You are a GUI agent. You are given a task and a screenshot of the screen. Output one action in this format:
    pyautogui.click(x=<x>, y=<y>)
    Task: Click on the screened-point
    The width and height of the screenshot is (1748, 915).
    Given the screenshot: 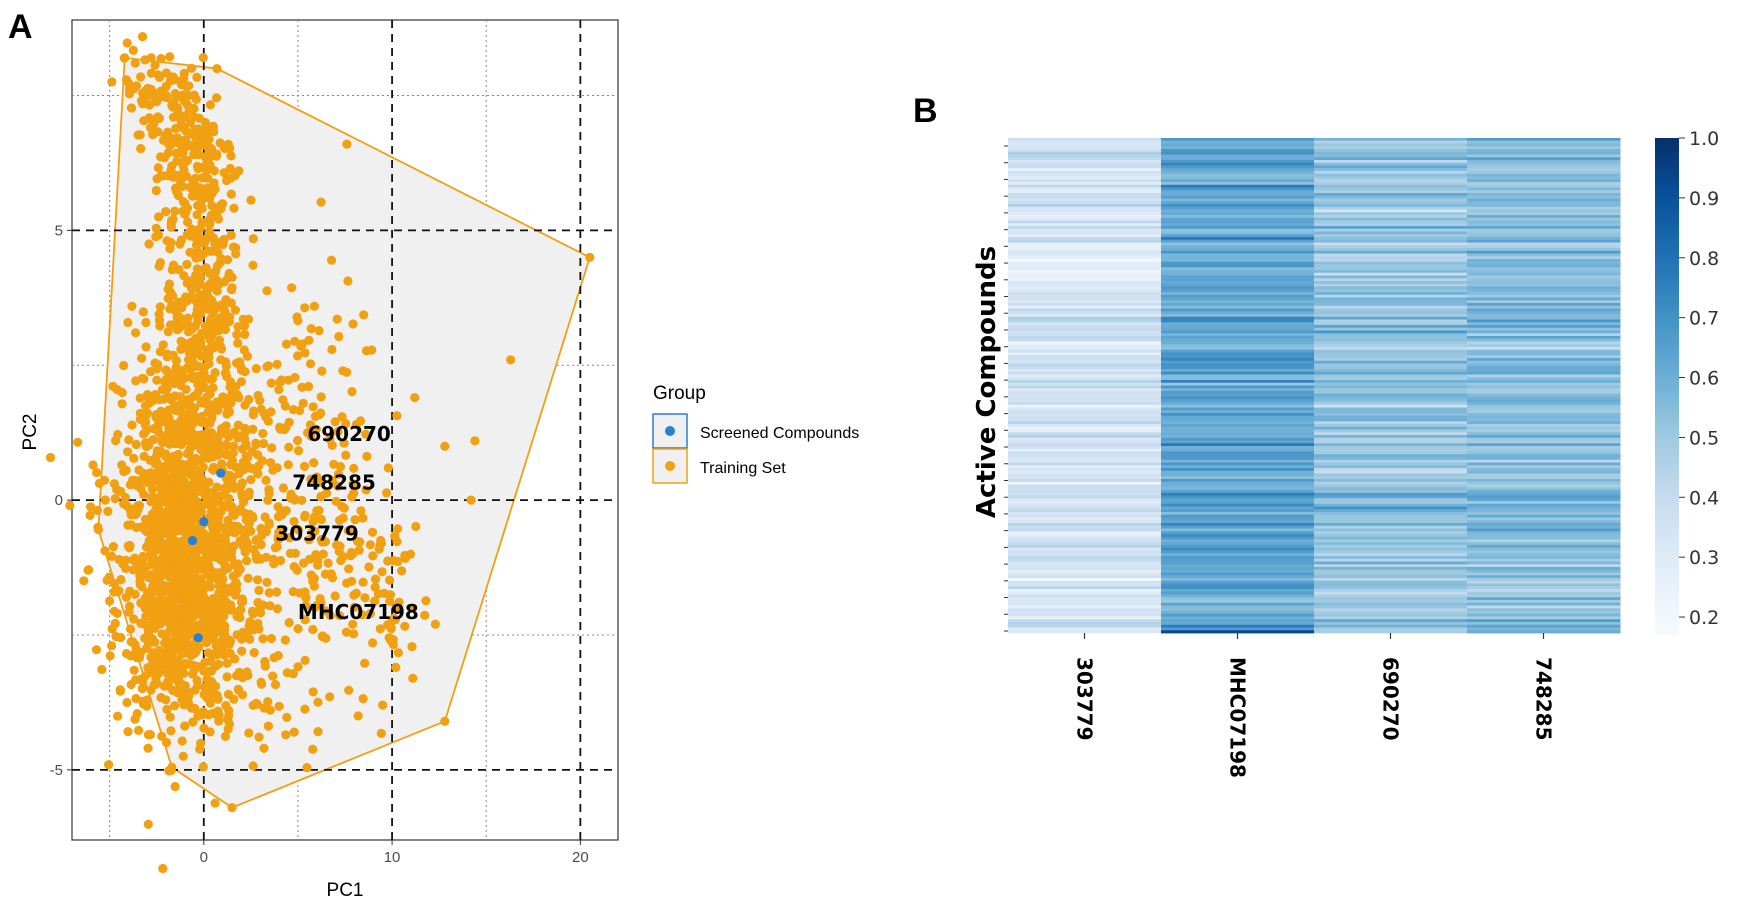 What is the action you would take?
    pyautogui.click(x=204, y=522)
    